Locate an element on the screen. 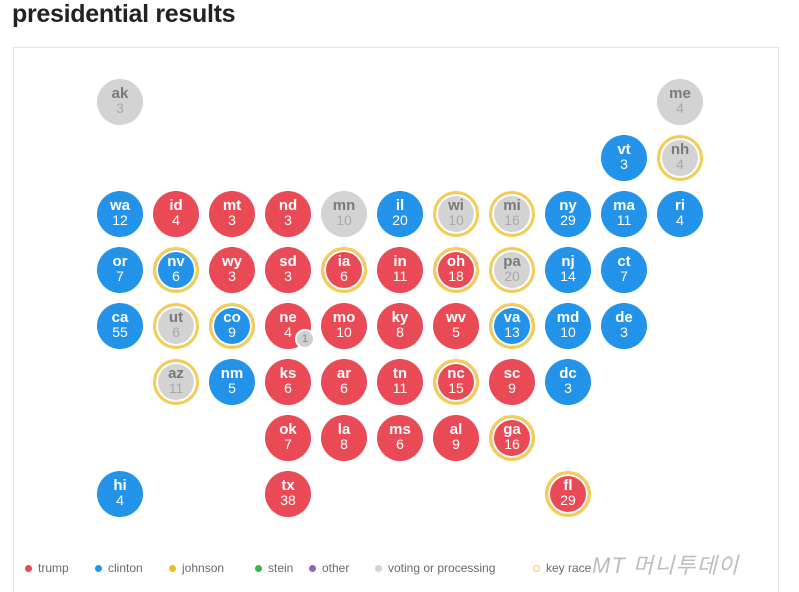 Image resolution: width=799 pixels, height=592 pixels. state-sd: sd 3 is located at coordinates (288, 270).